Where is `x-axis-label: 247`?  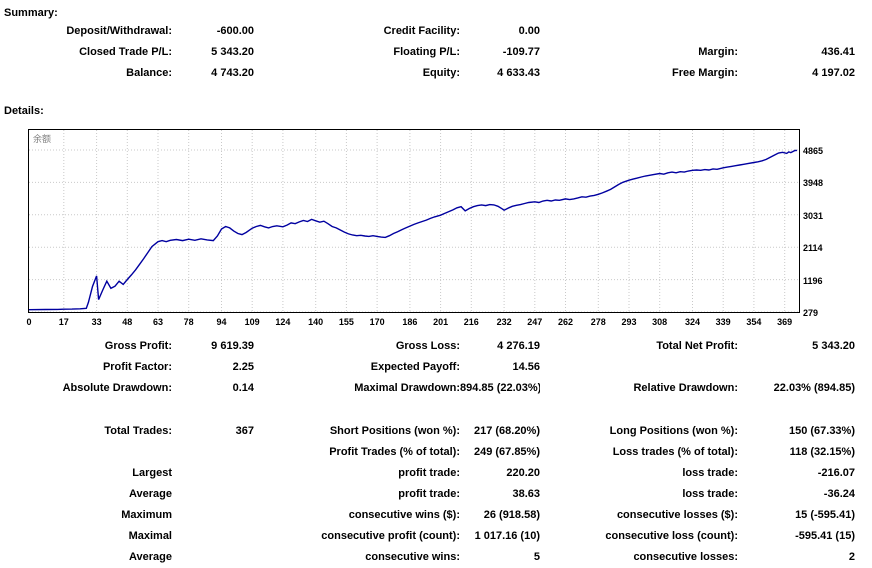
x-axis-label: 247 is located at coordinates (535, 322).